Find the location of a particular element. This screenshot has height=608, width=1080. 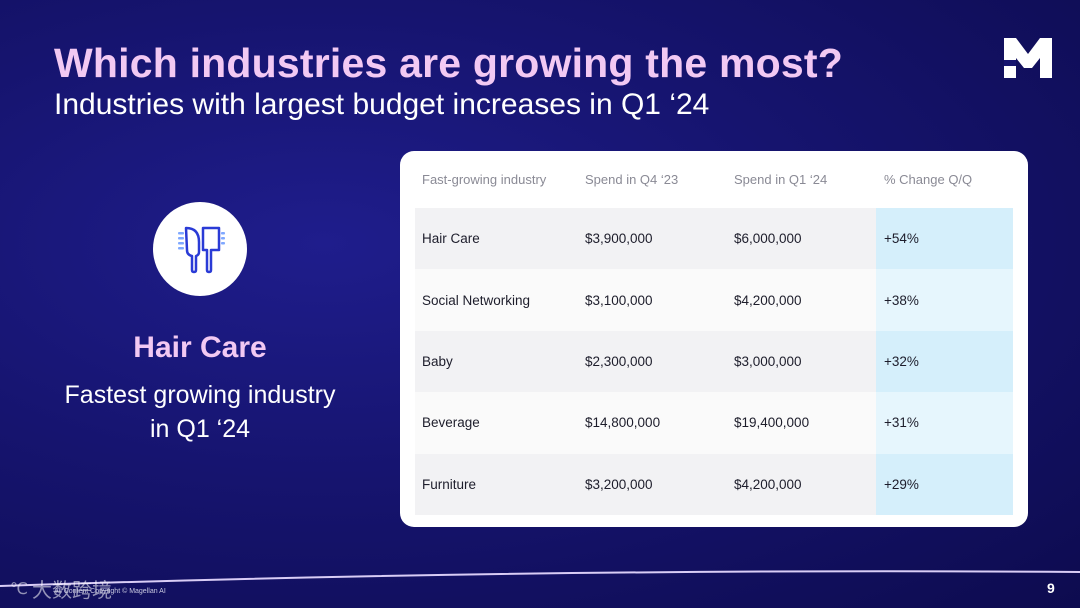

watermark: ℃ 大数跨境 is located at coordinates (61, 588).